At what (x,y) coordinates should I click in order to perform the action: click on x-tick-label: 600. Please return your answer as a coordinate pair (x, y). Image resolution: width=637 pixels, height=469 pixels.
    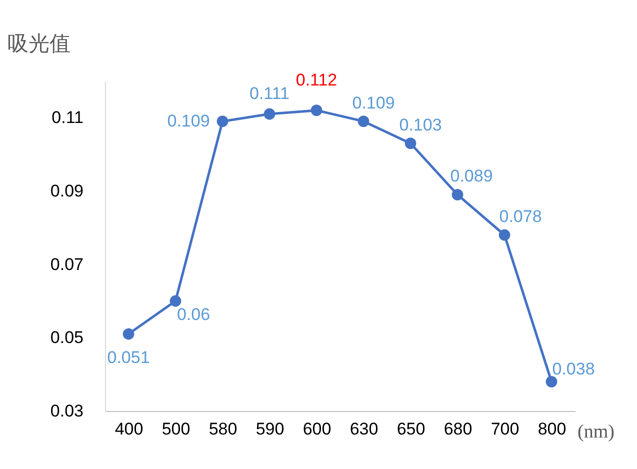
    Looking at the image, I should click on (317, 429).